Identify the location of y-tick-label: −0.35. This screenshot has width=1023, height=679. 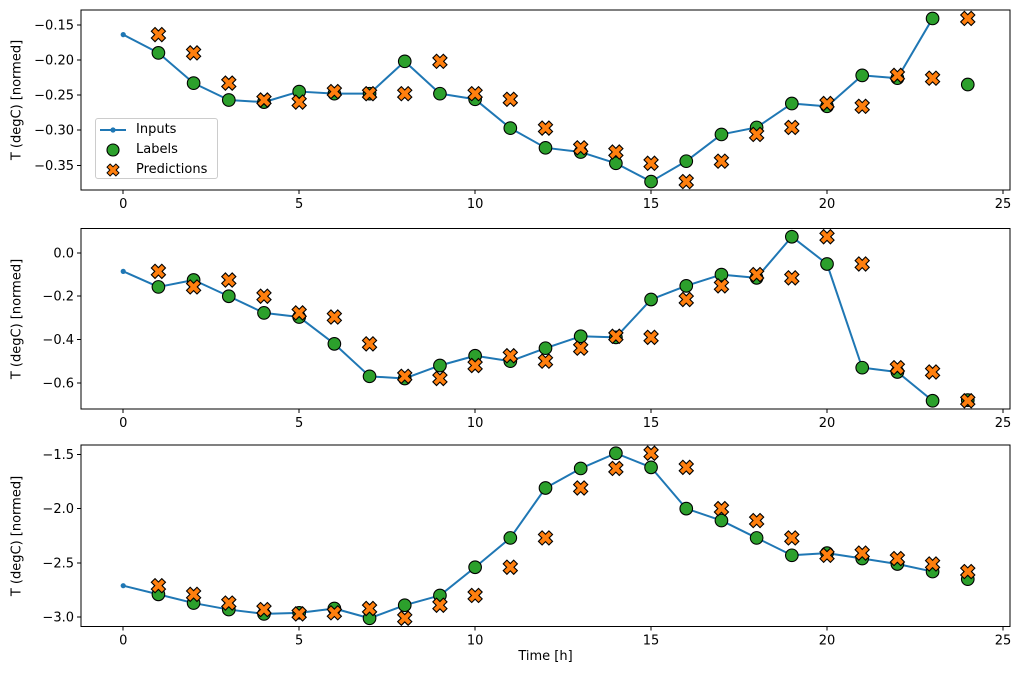
(54, 166).